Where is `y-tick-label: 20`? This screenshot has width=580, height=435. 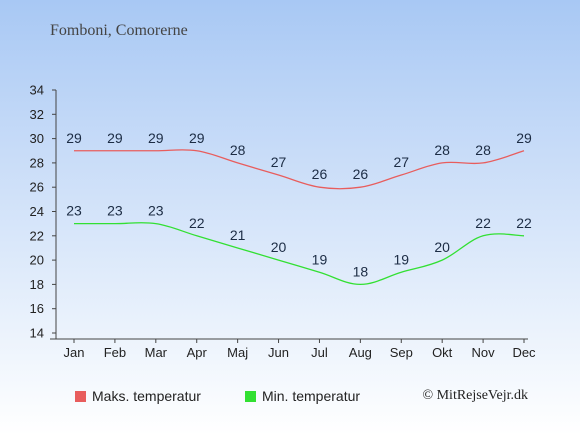
y-tick-label: 20 is located at coordinates (37, 260).